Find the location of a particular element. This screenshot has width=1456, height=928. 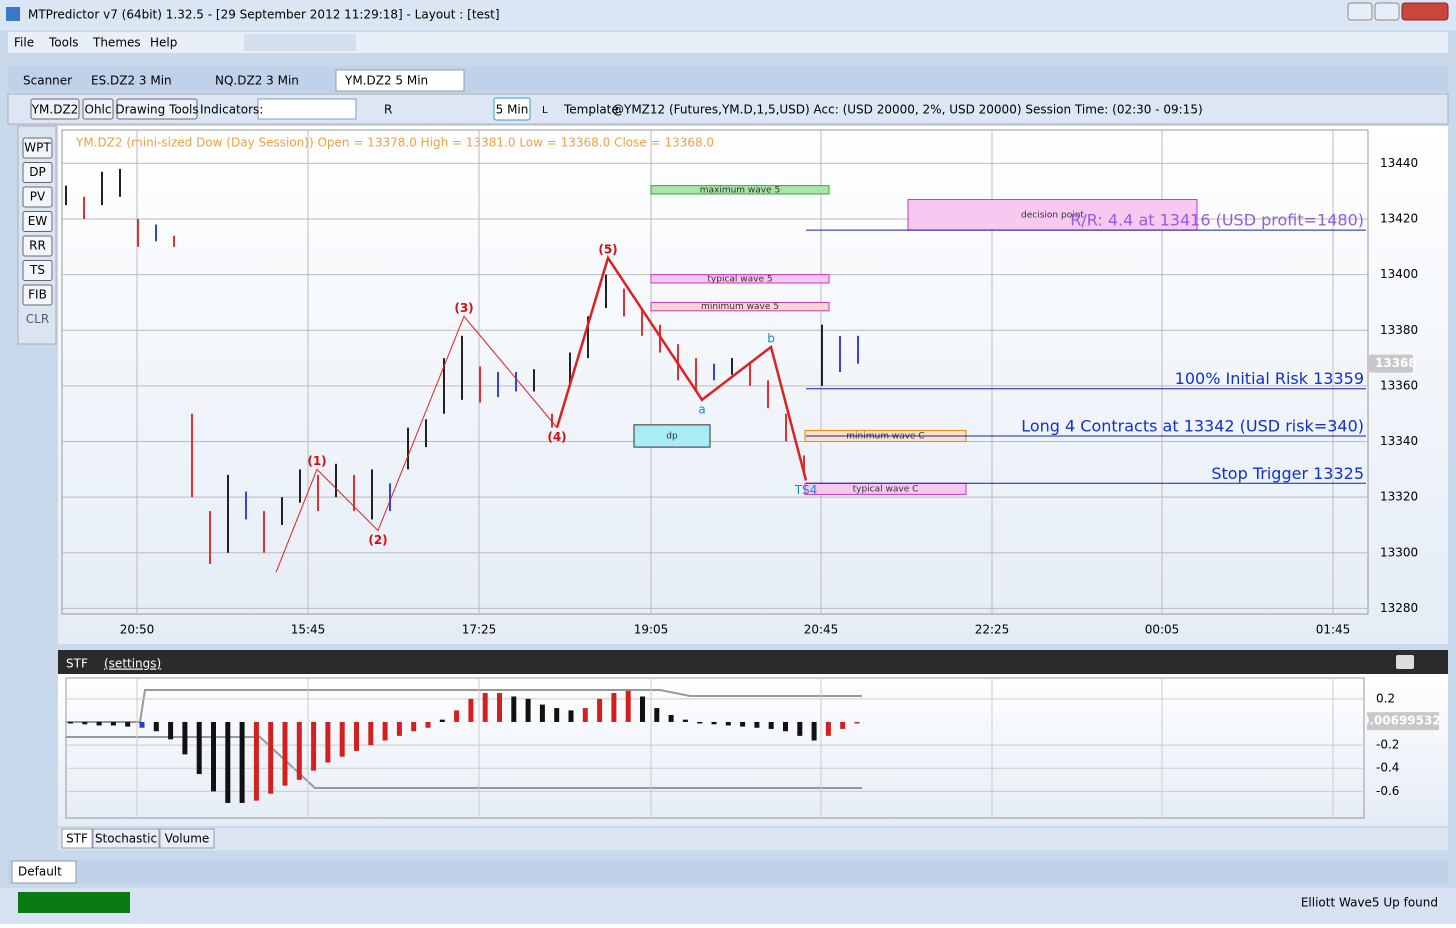

toolbar-button-label: YM.DZ2 is located at coordinates (55, 110).